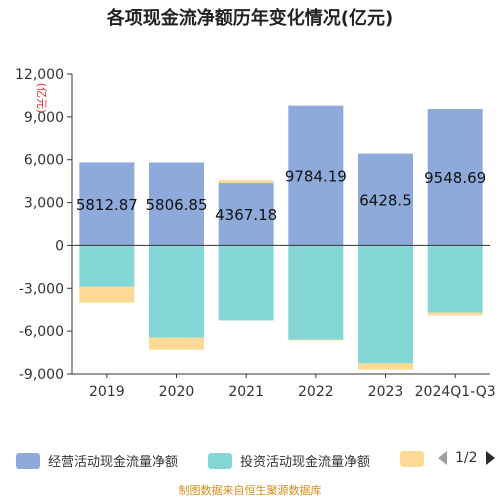 This screenshot has width=500, height=500. Describe the element at coordinates (41, 289) in the screenshot. I see `y-tick-label: -3,000` at that location.